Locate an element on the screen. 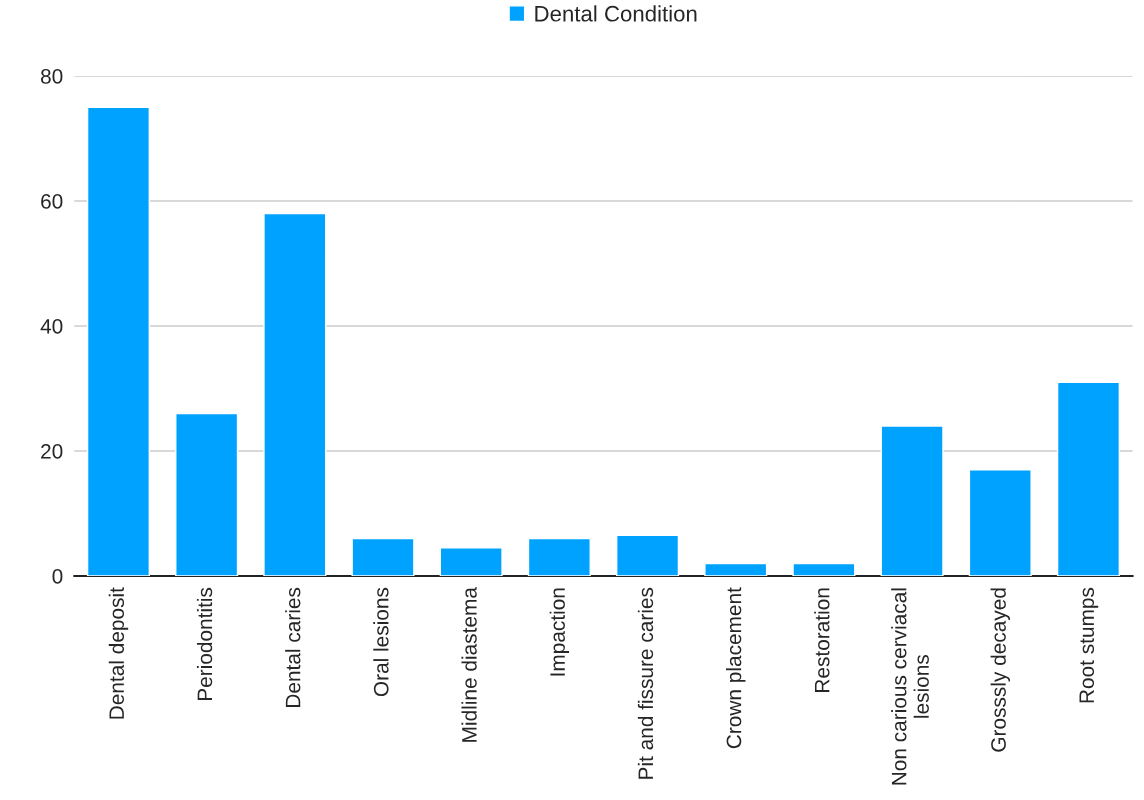  x-tick-label: Root stumps is located at coordinates (1089, 645).